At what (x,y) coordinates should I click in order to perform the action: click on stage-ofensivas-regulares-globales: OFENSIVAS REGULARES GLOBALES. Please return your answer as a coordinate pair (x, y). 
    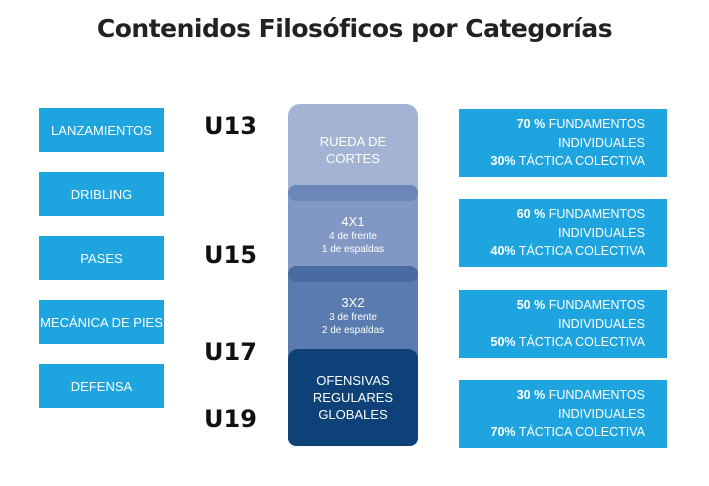
    Looking at the image, I should click on (353, 397).